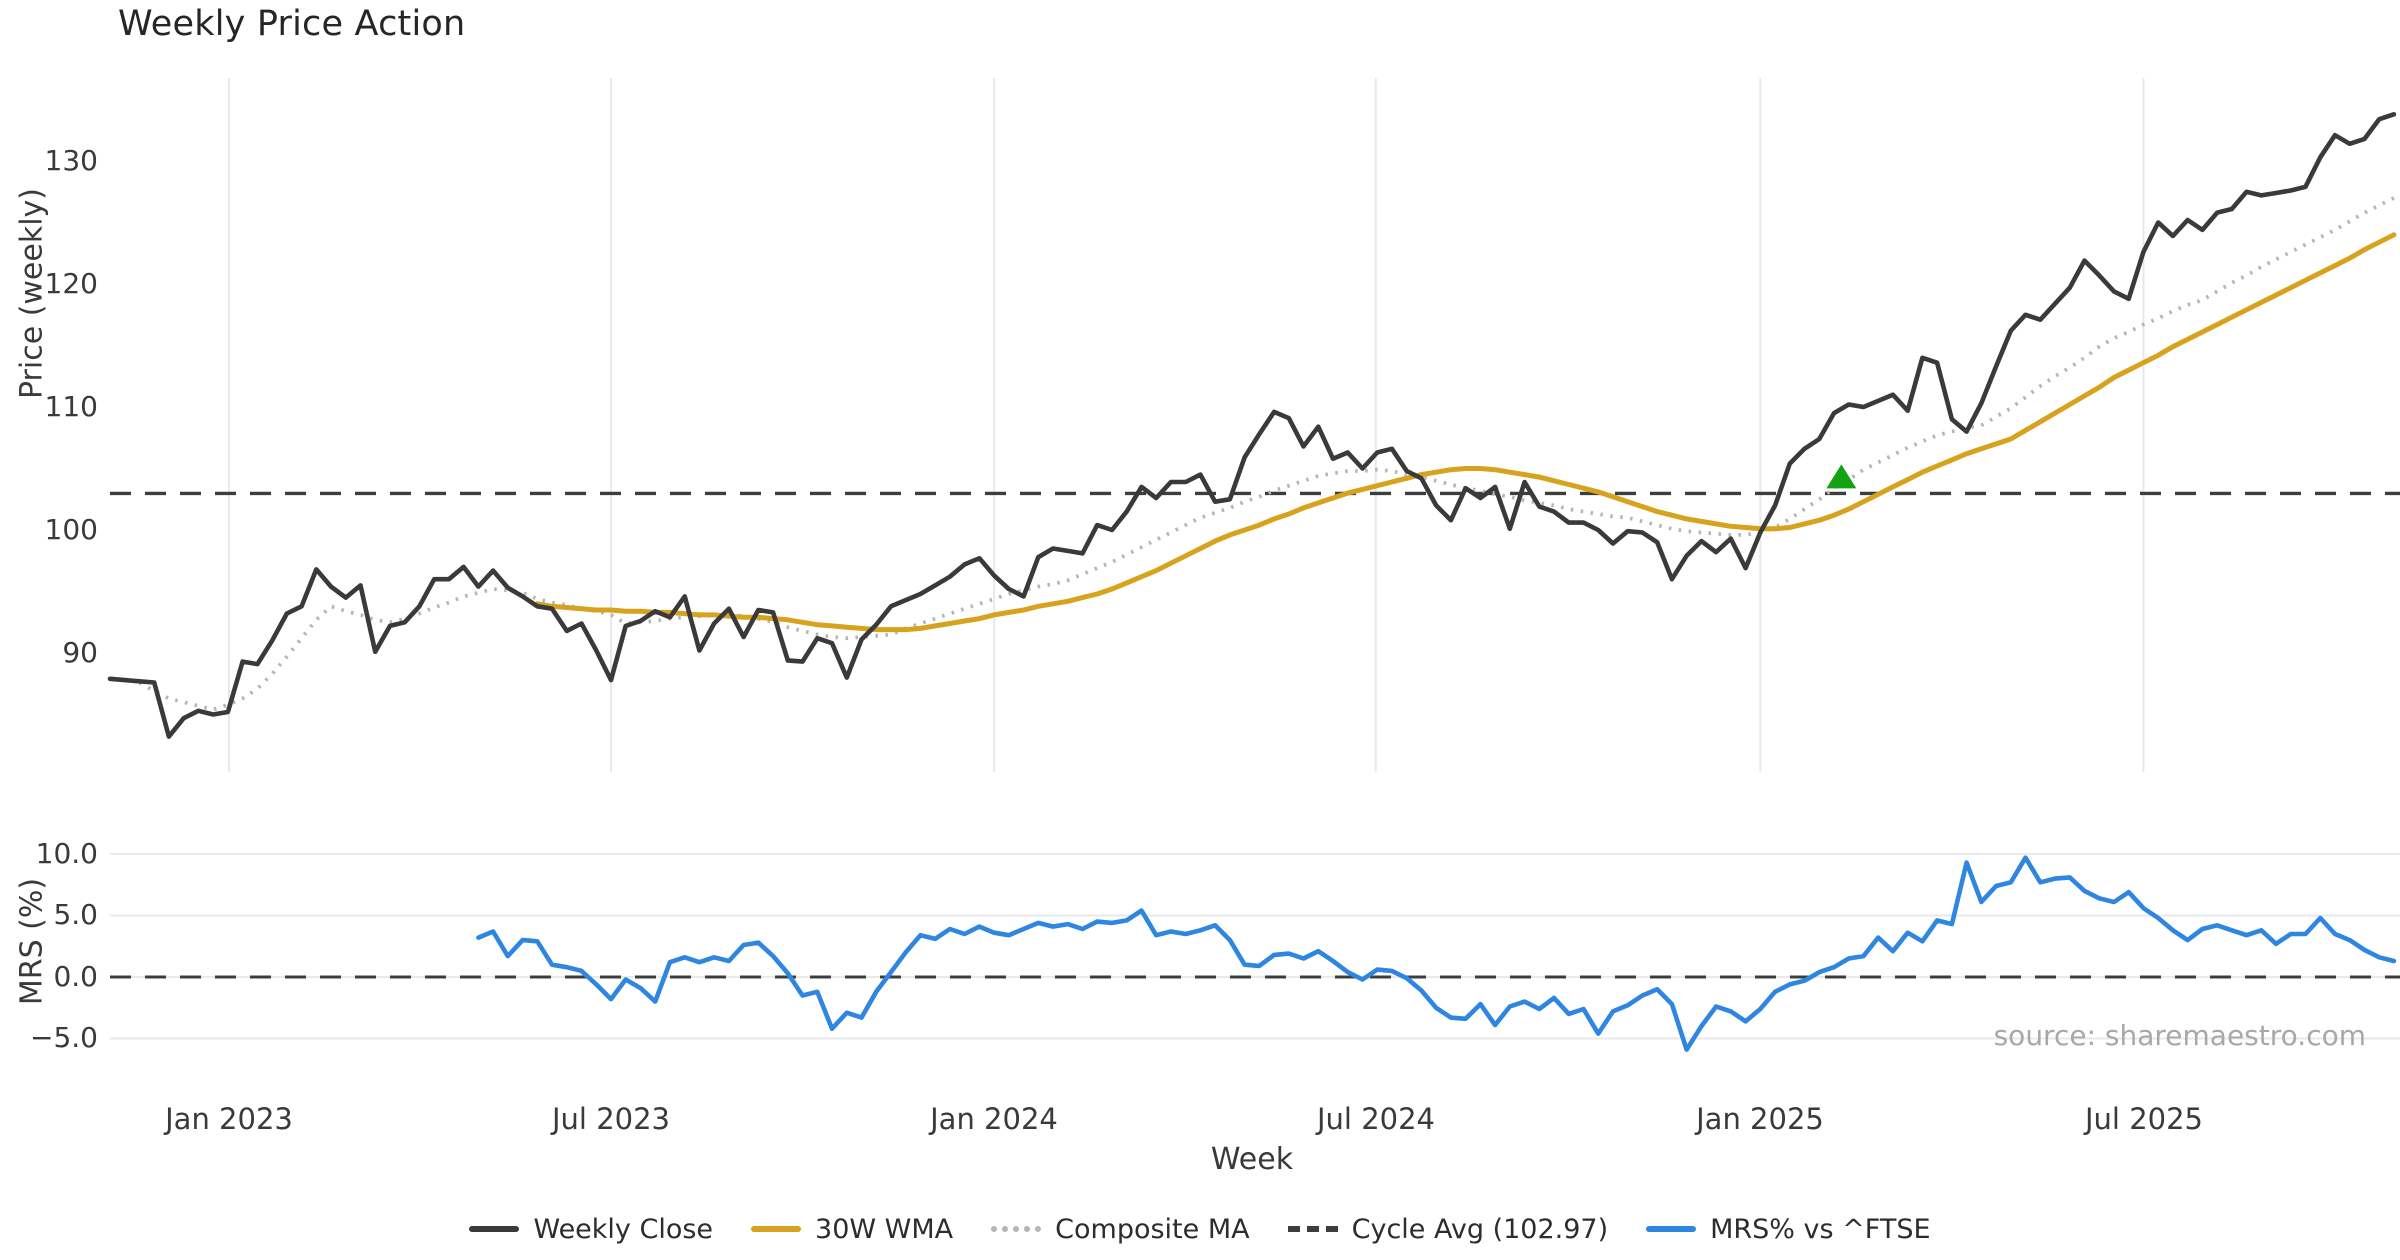 The image size is (2400, 1260). Describe the element at coordinates (32, 941) in the screenshot. I see `mrs-axis-label: MRS (%)` at that location.